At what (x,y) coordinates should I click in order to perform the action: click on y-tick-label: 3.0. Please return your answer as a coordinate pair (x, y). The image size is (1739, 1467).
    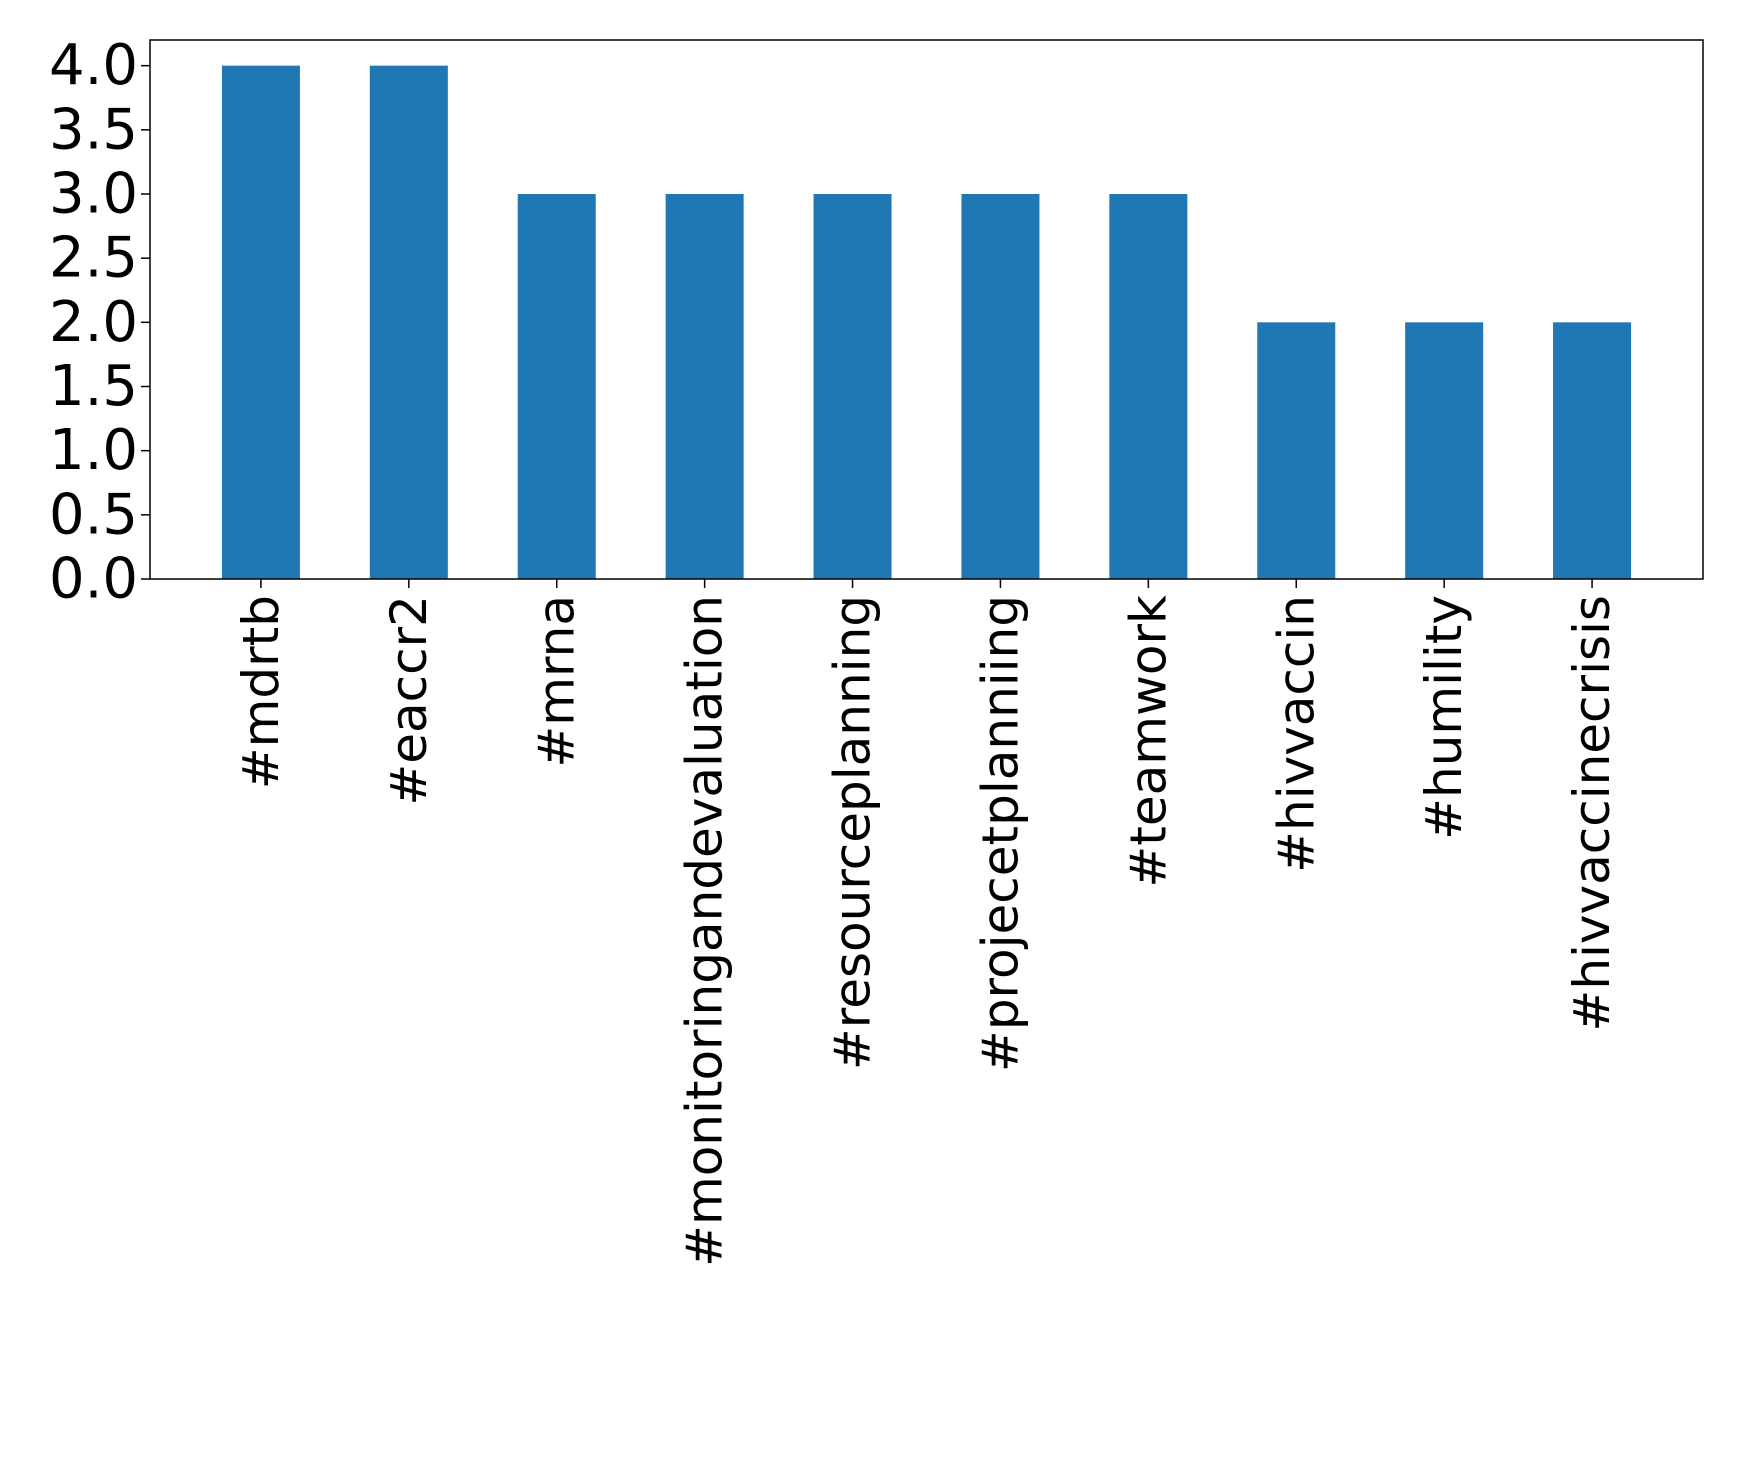
    Looking at the image, I should click on (93, 194).